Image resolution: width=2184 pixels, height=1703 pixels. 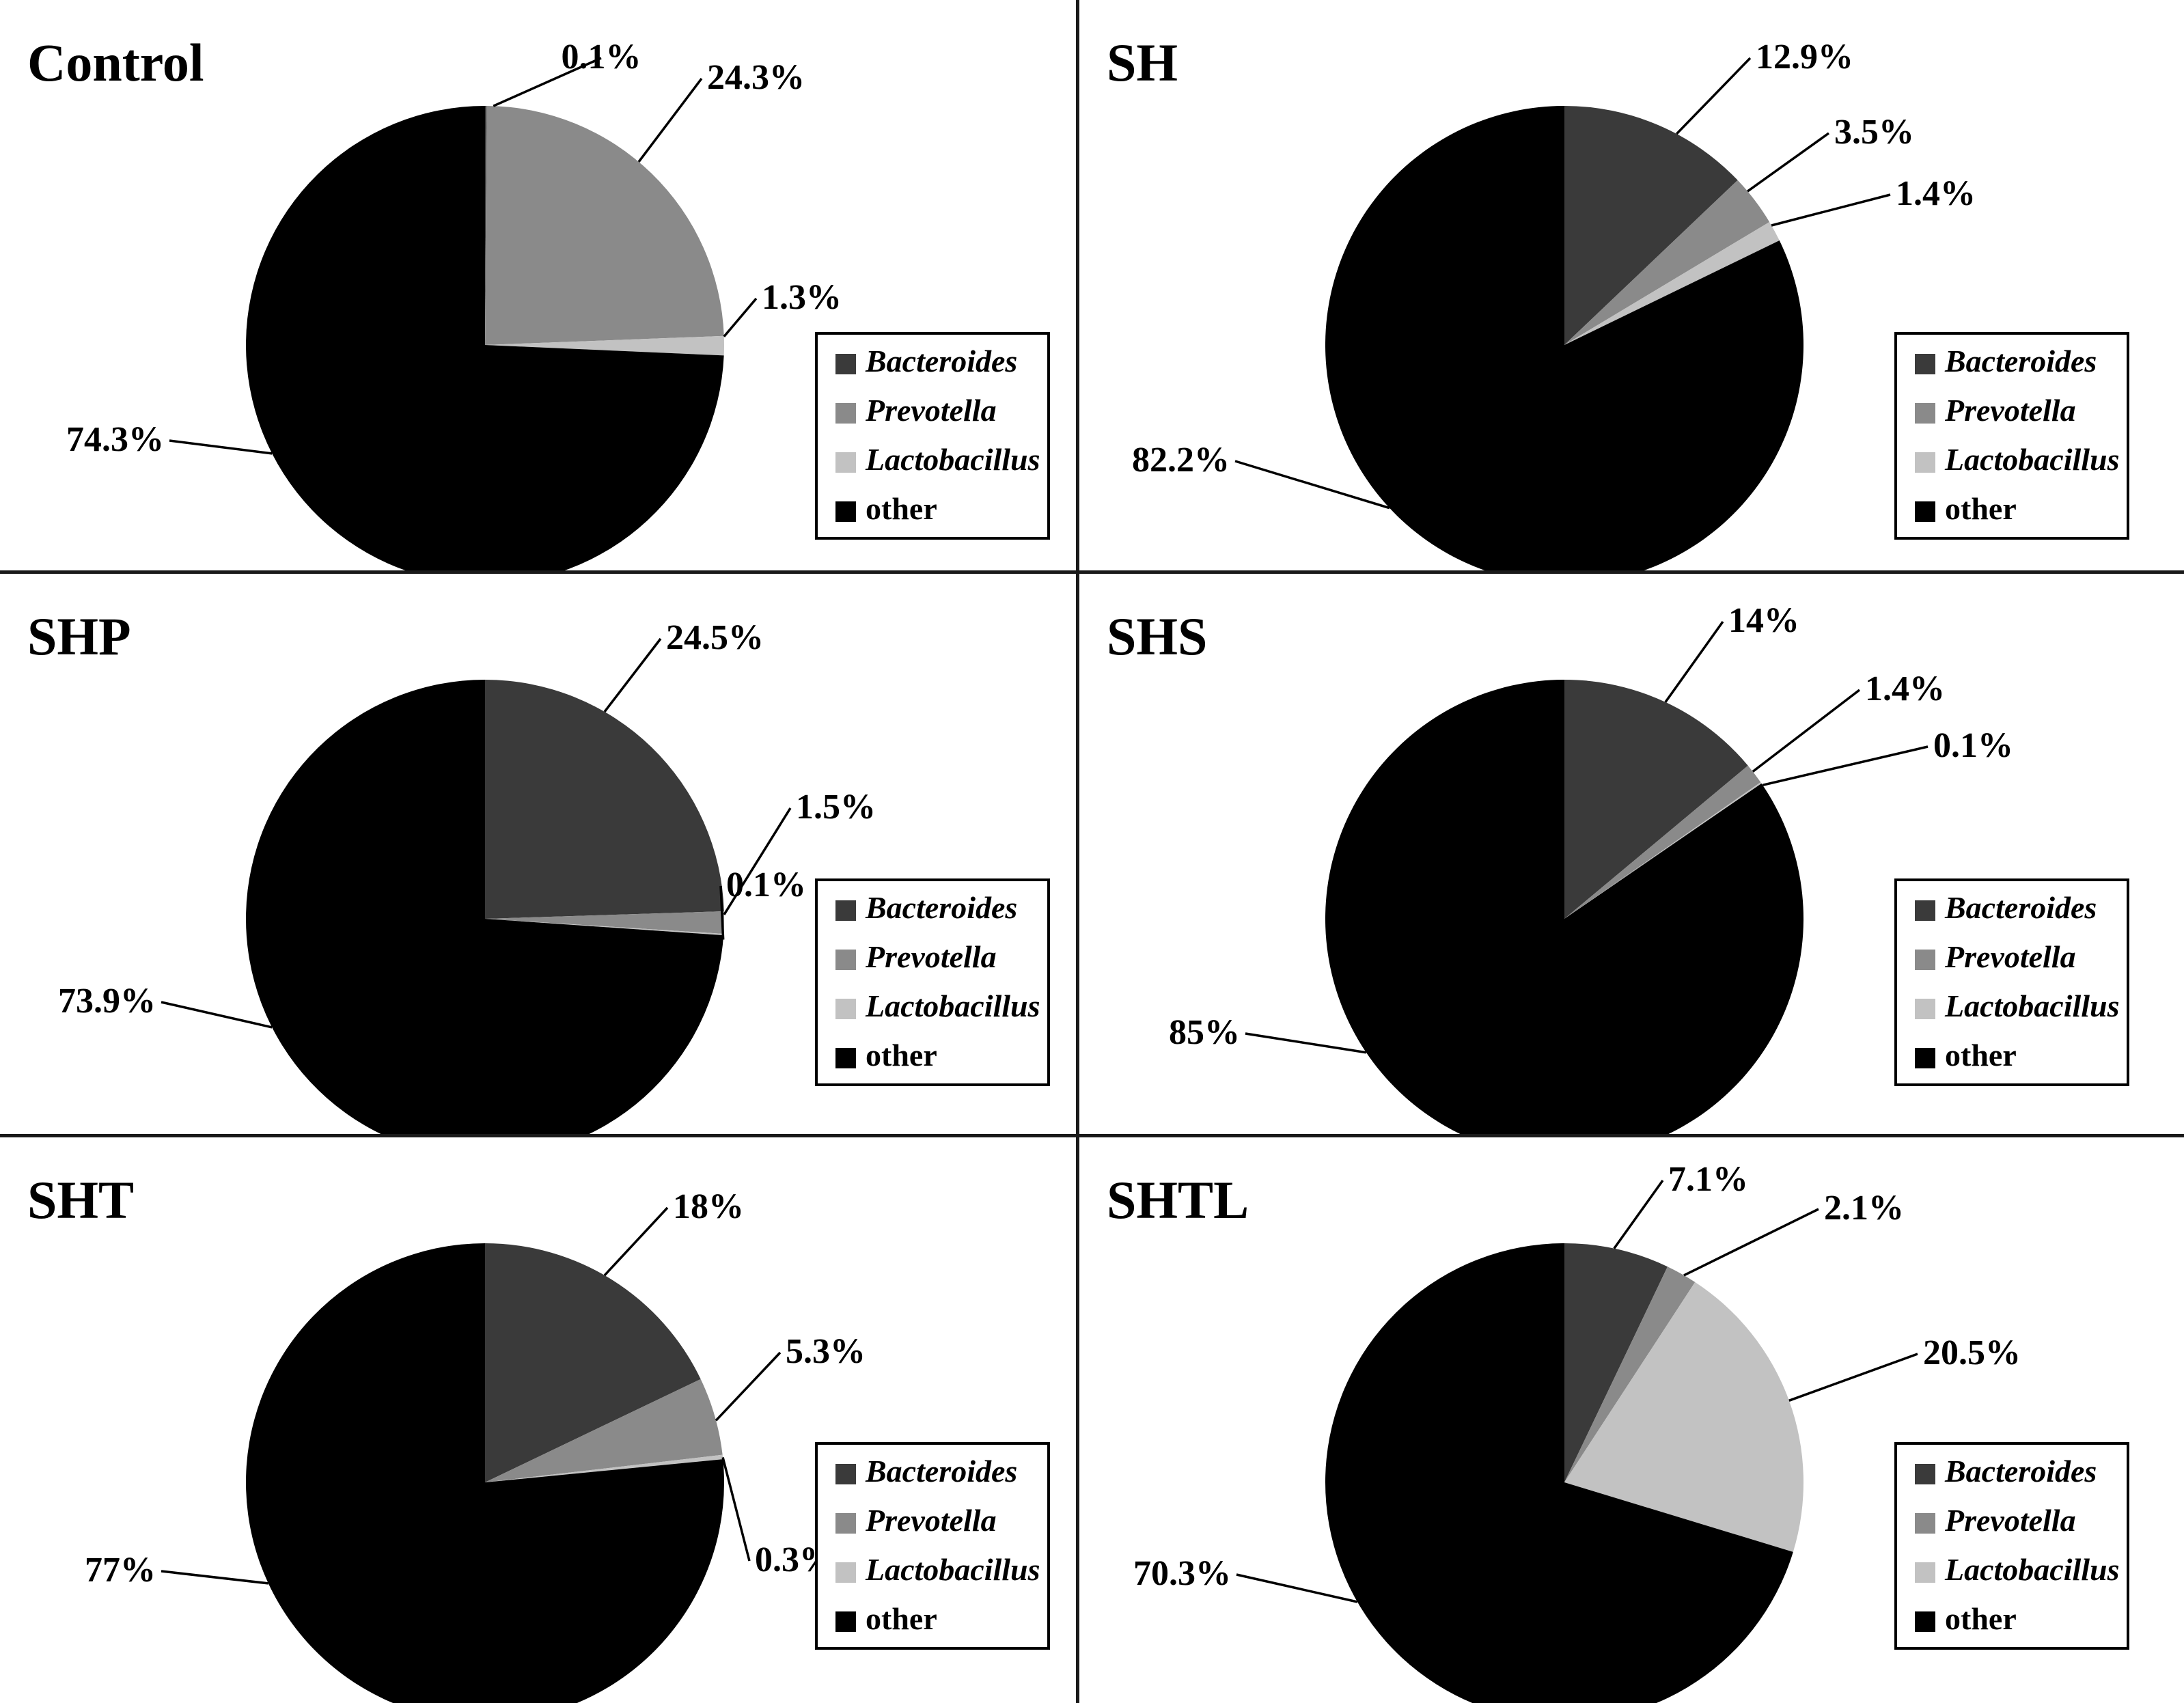 I want to click on percent-label-prevotella: 1.5%, so click(x=836, y=807).